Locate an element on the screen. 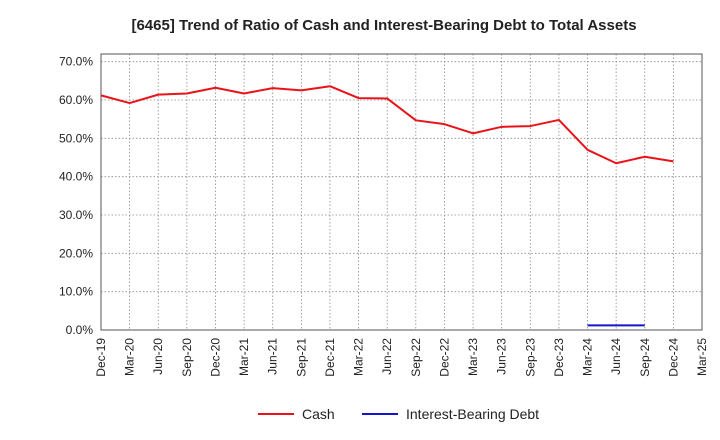 The image size is (720, 440). y-tick-label: 20.0% is located at coordinates (76, 253).